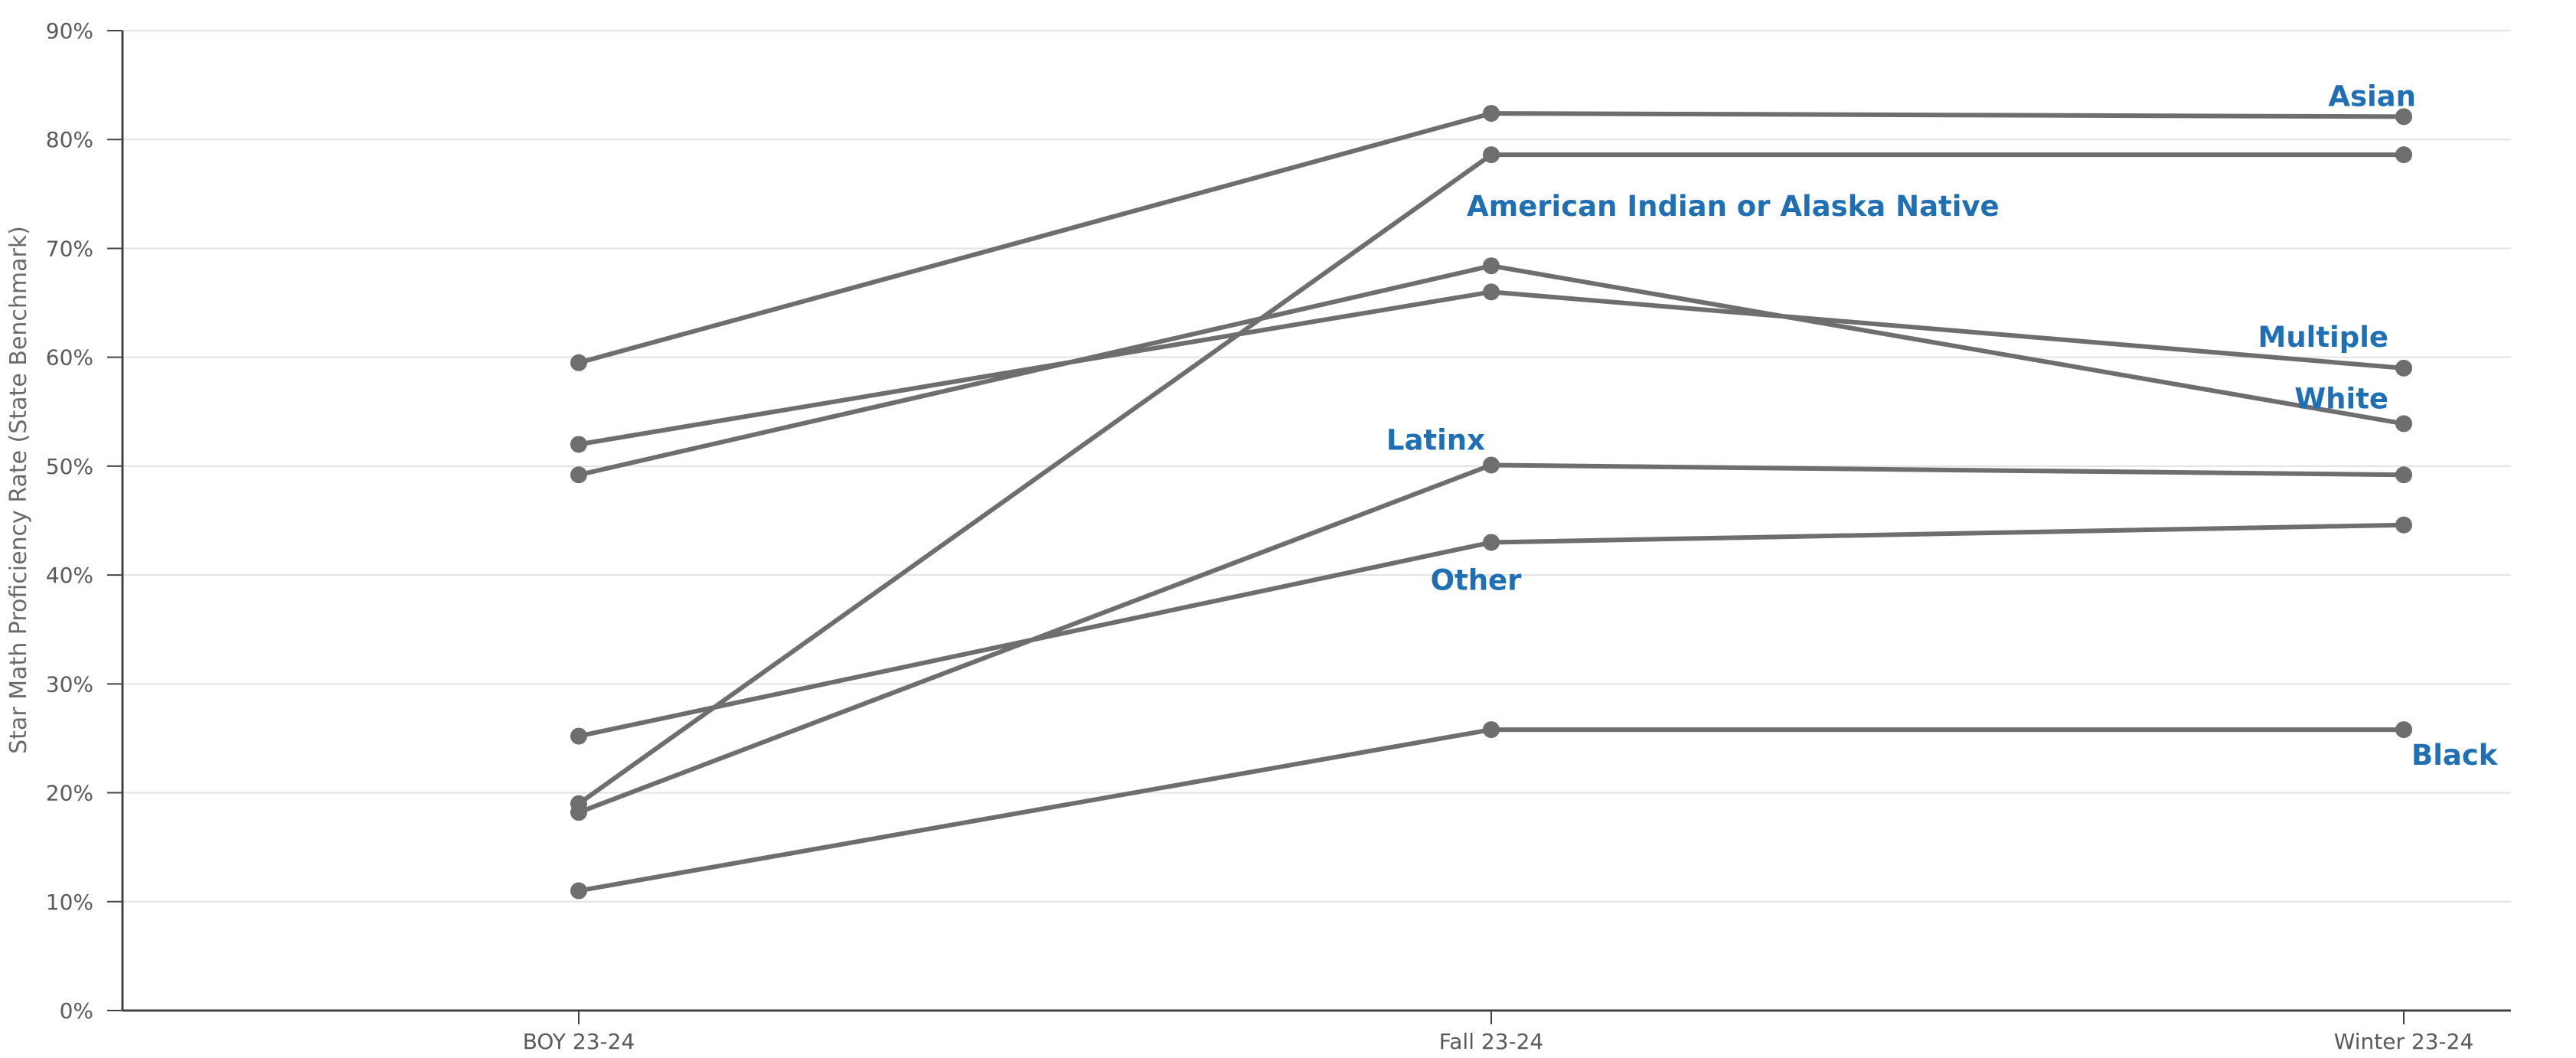  I want to click on series-label: White, so click(2341, 399).